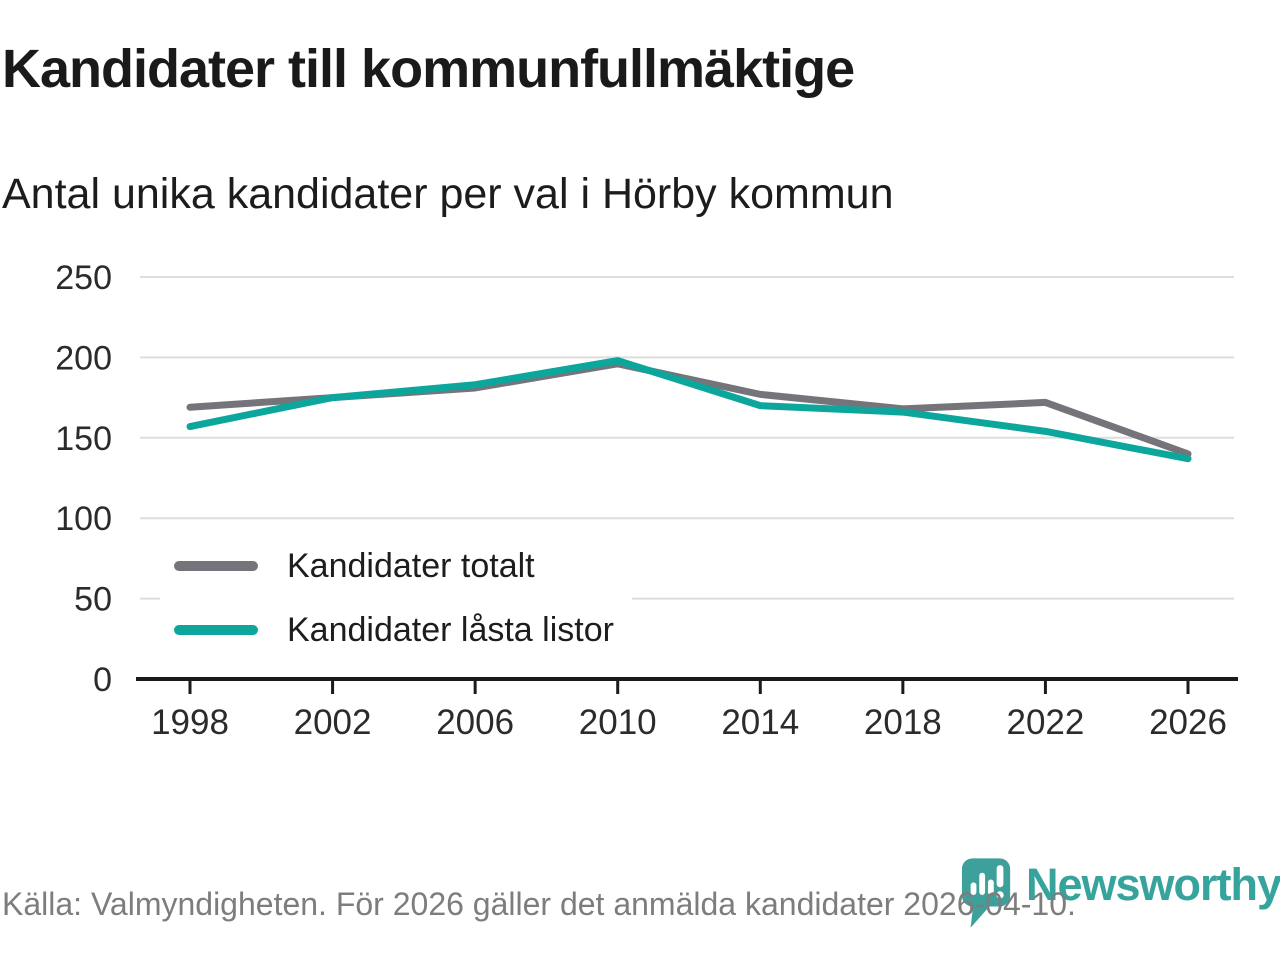  I want to click on newsworthy-logo: Newsworthy, so click(1120, 894).